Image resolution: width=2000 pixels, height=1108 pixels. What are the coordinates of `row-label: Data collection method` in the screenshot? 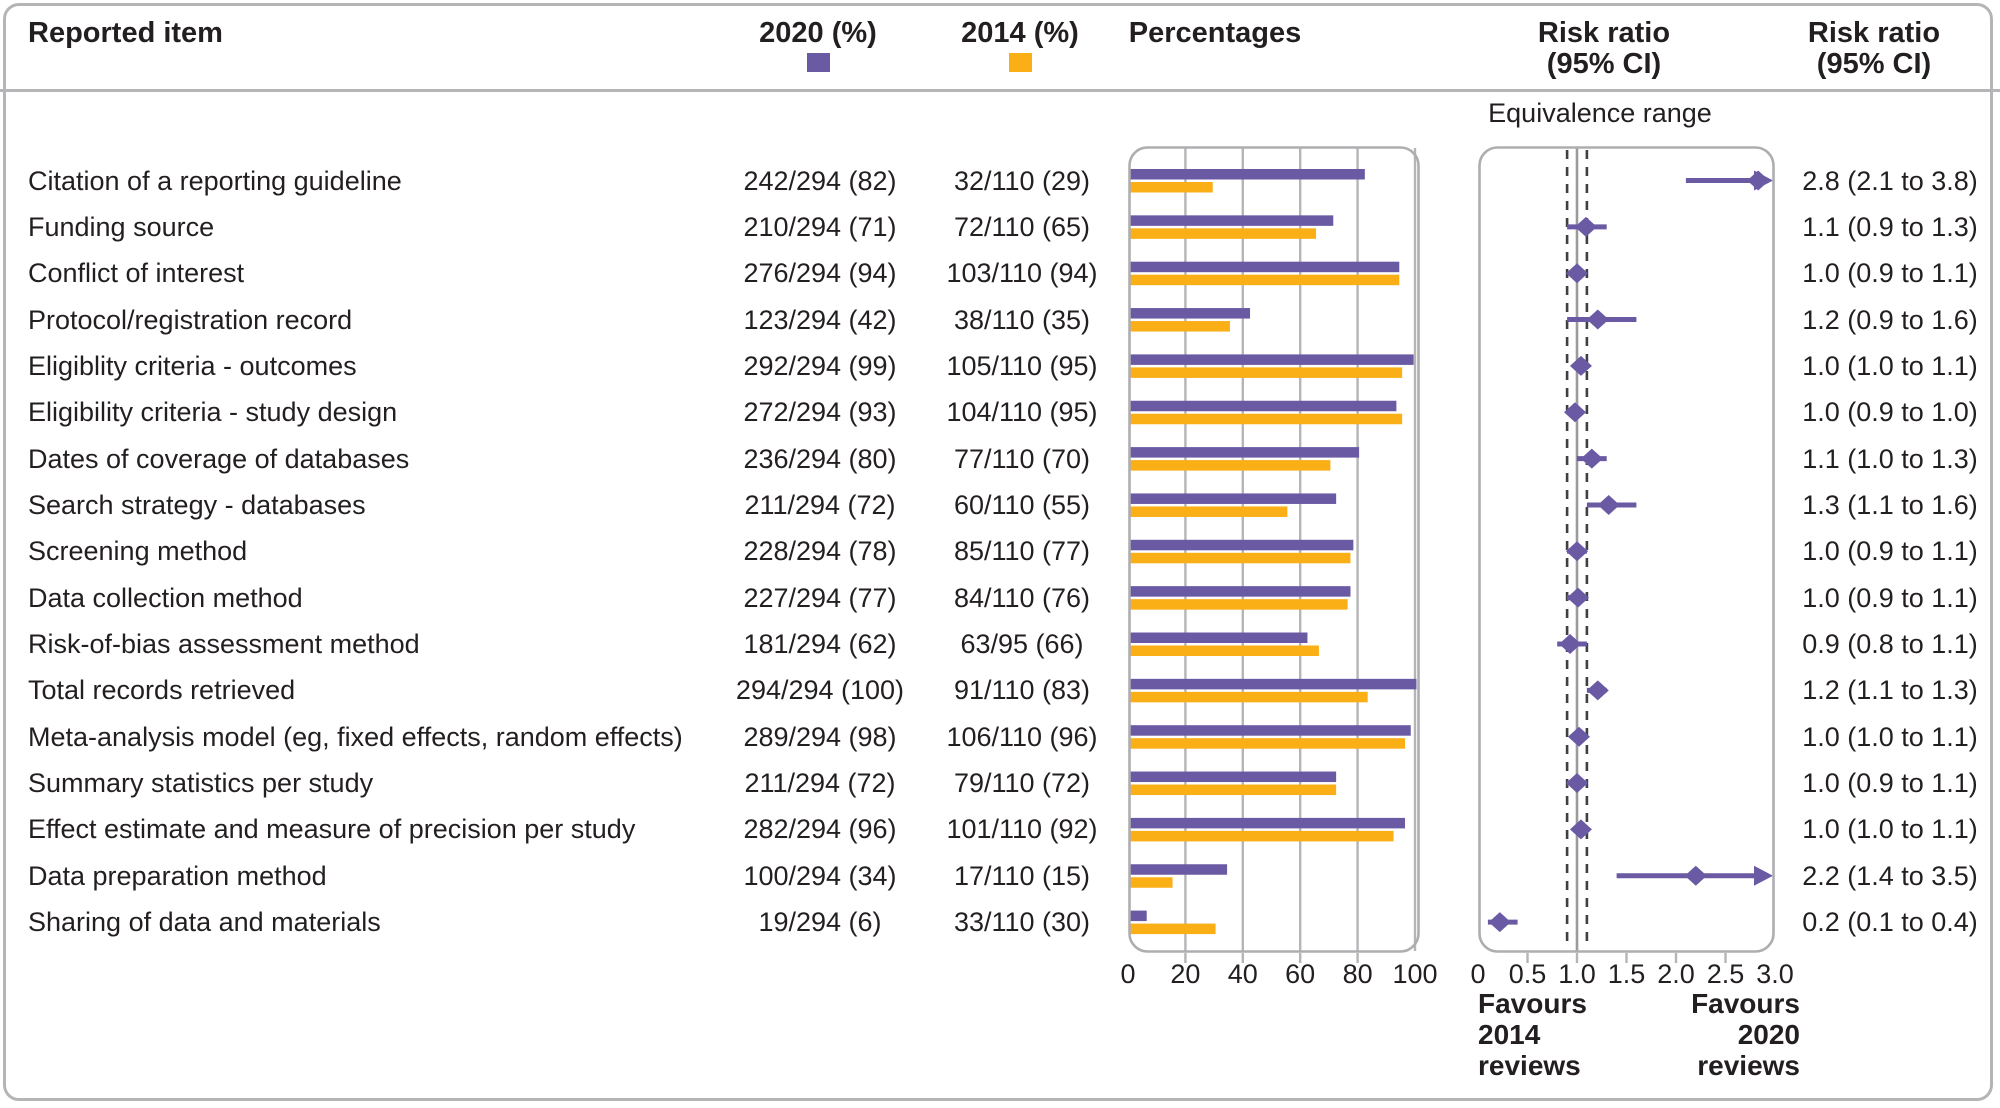 It's located at (165, 597).